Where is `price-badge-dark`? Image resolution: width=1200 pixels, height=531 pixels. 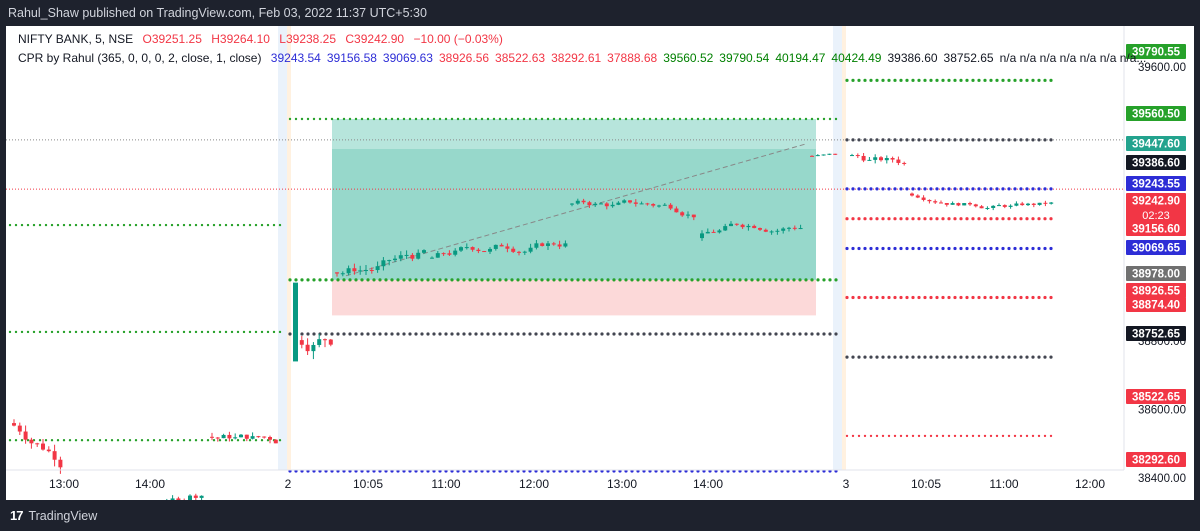 price-badge-dark is located at coordinates (1156, 333).